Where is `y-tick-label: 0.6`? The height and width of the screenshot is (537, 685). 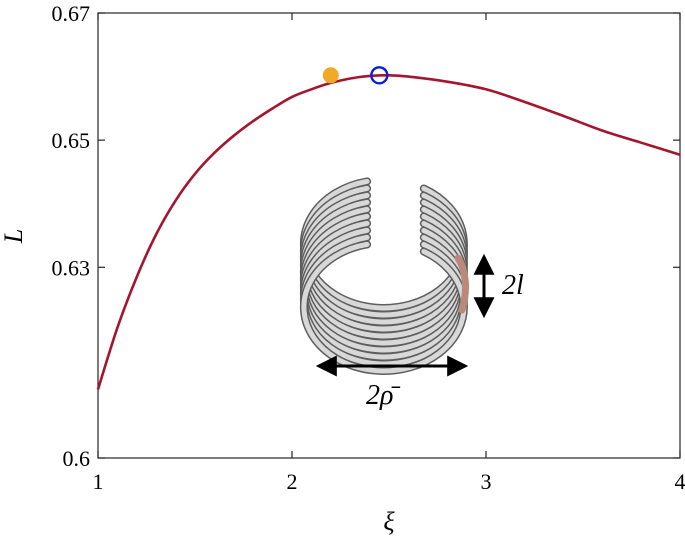
y-tick-label: 0.6 is located at coordinates (77, 458).